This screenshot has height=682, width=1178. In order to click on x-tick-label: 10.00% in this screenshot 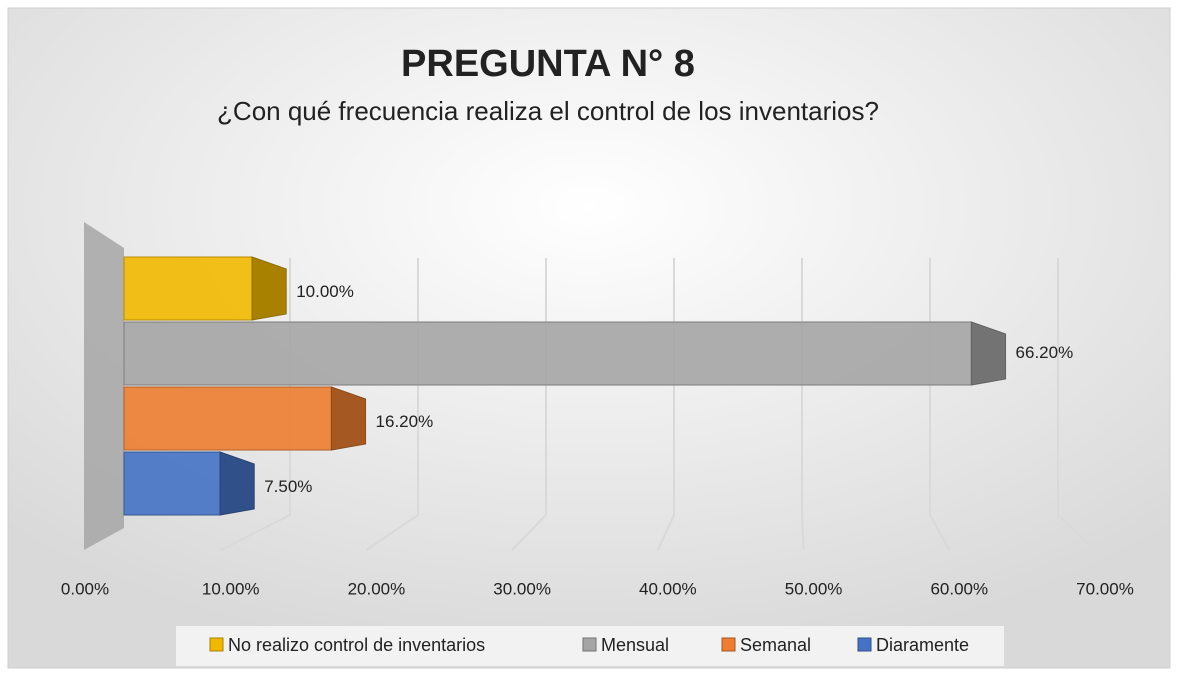, I will do `click(231, 588)`.